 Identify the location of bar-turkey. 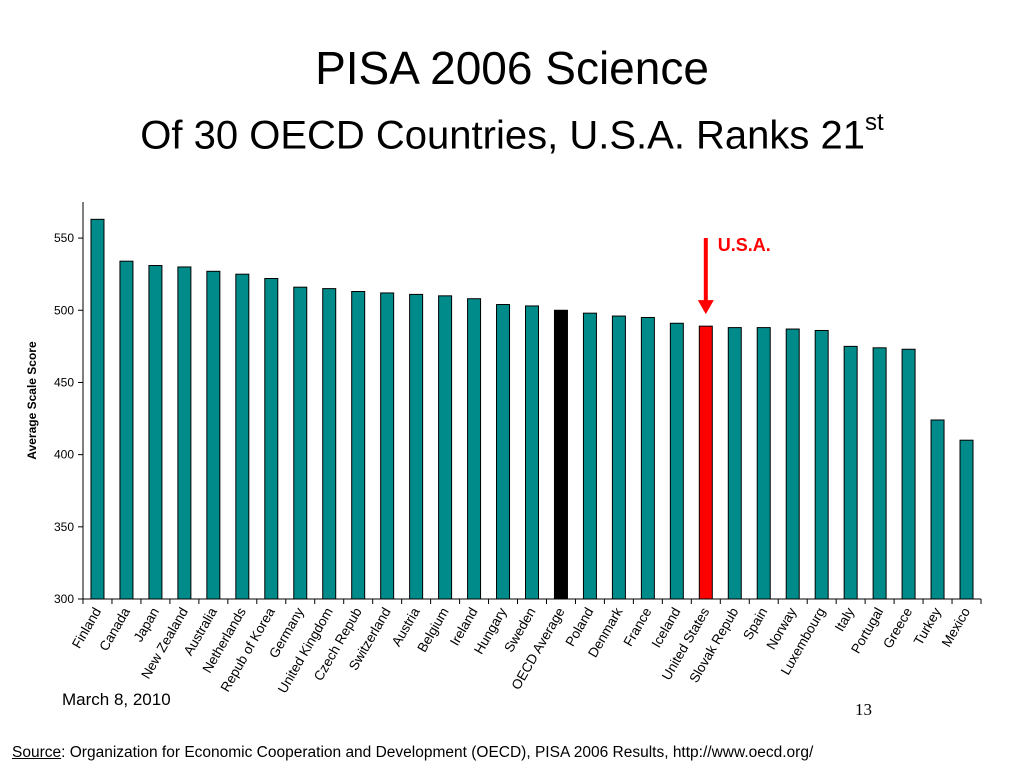
(937, 509).